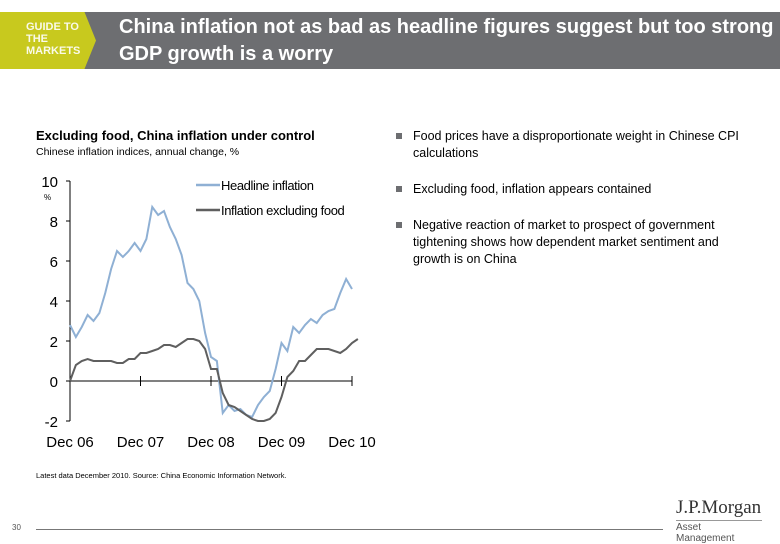 The image size is (780, 544). What do you see at coordinates (214, 380) in the screenshot?
I see `series-line-excluding-food` at bounding box center [214, 380].